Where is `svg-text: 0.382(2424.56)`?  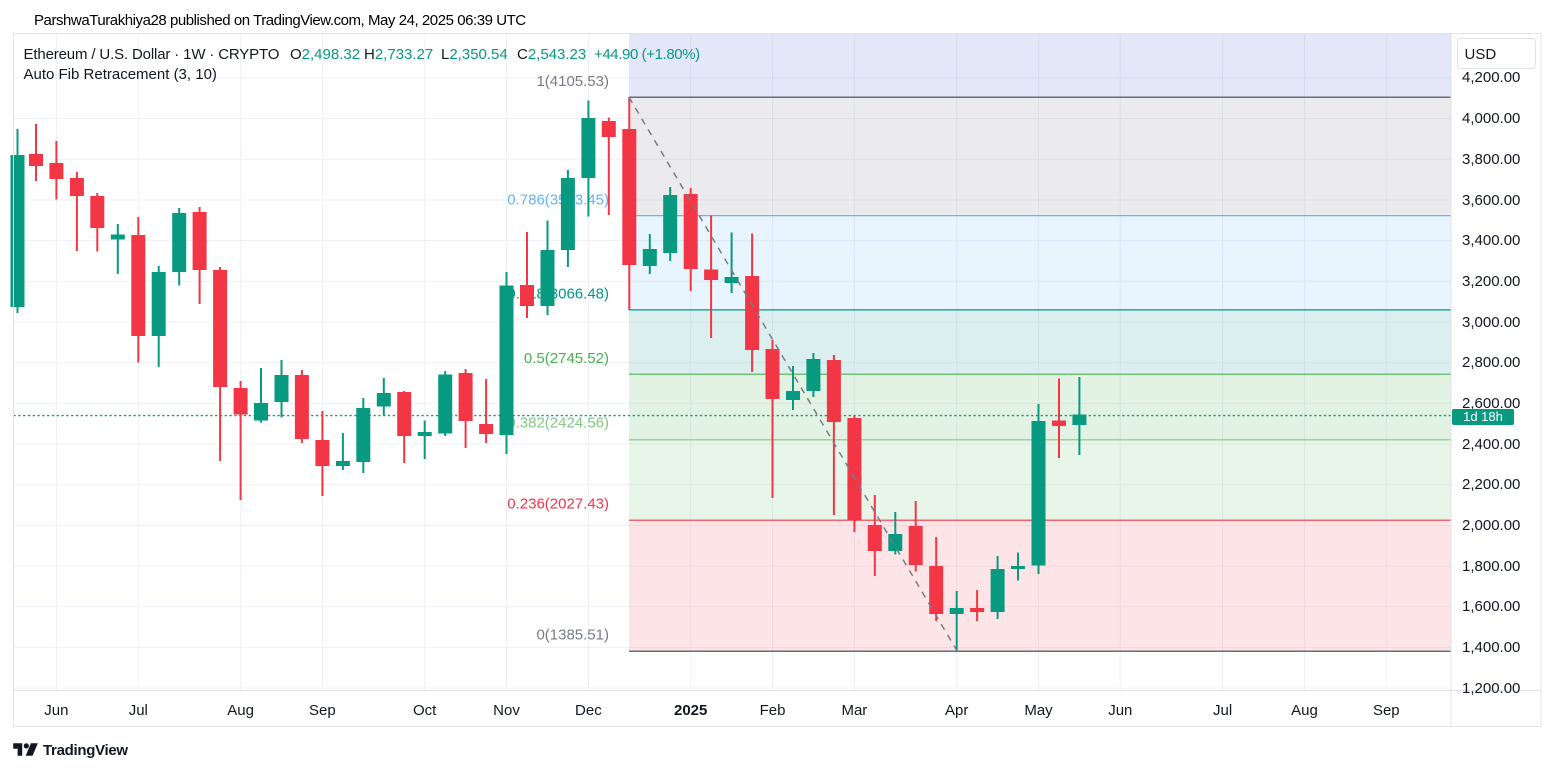
svg-text: 0.382(2424.56) is located at coordinates (558, 423).